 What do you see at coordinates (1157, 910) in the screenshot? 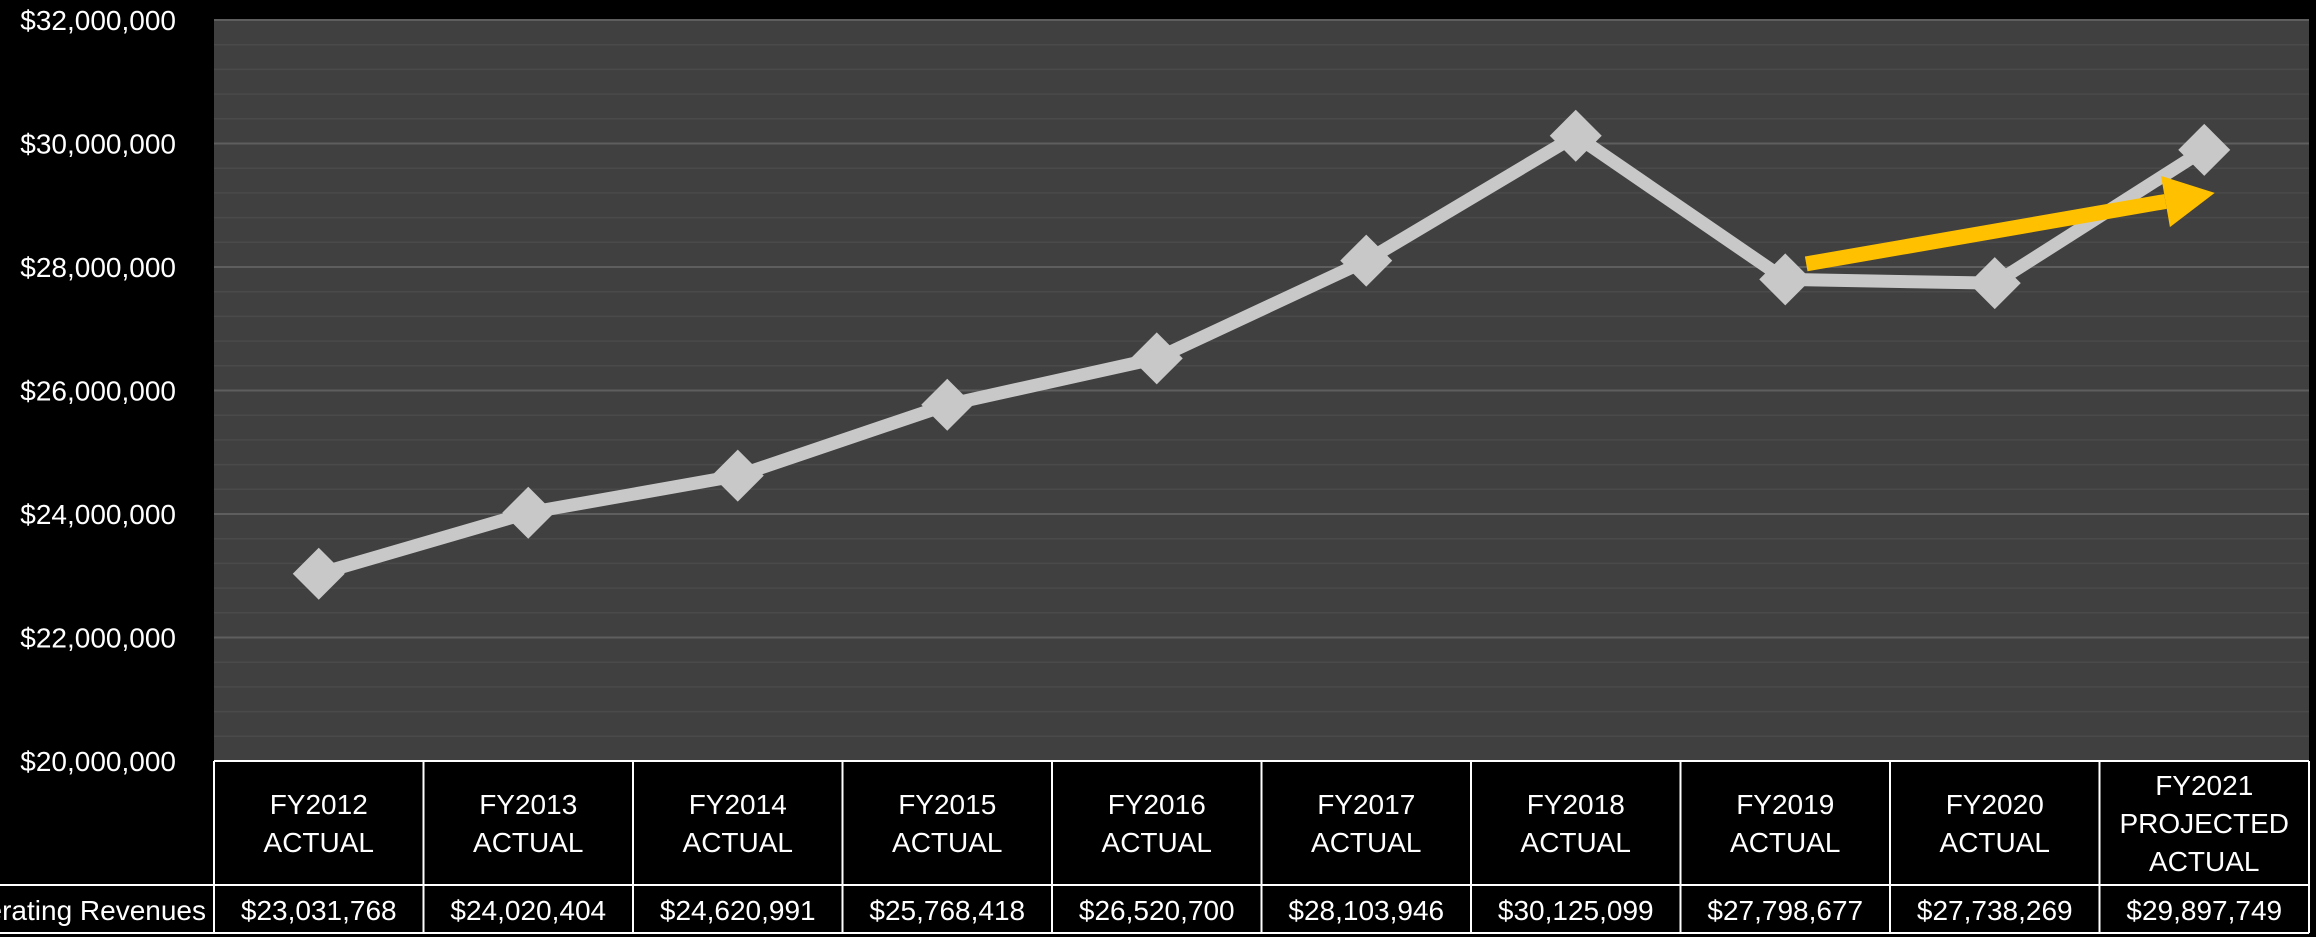
I see `table-value-cell: $26,520,700` at bounding box center [1157, 910].